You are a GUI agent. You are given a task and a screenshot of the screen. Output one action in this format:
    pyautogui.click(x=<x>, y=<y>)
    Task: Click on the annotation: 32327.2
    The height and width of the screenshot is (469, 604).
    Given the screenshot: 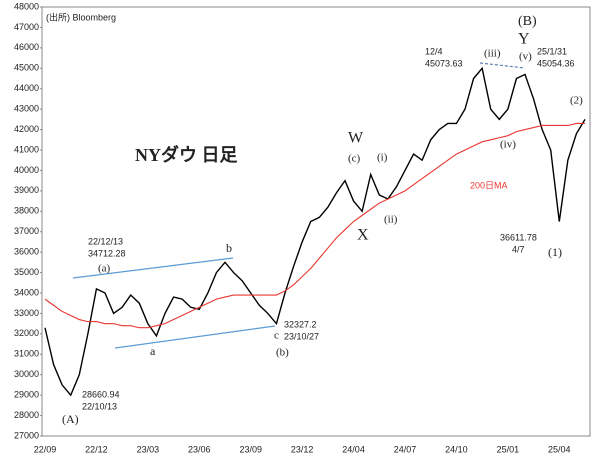 What is the action you would take?
    pyautogui.click(x=300, y=324)
    